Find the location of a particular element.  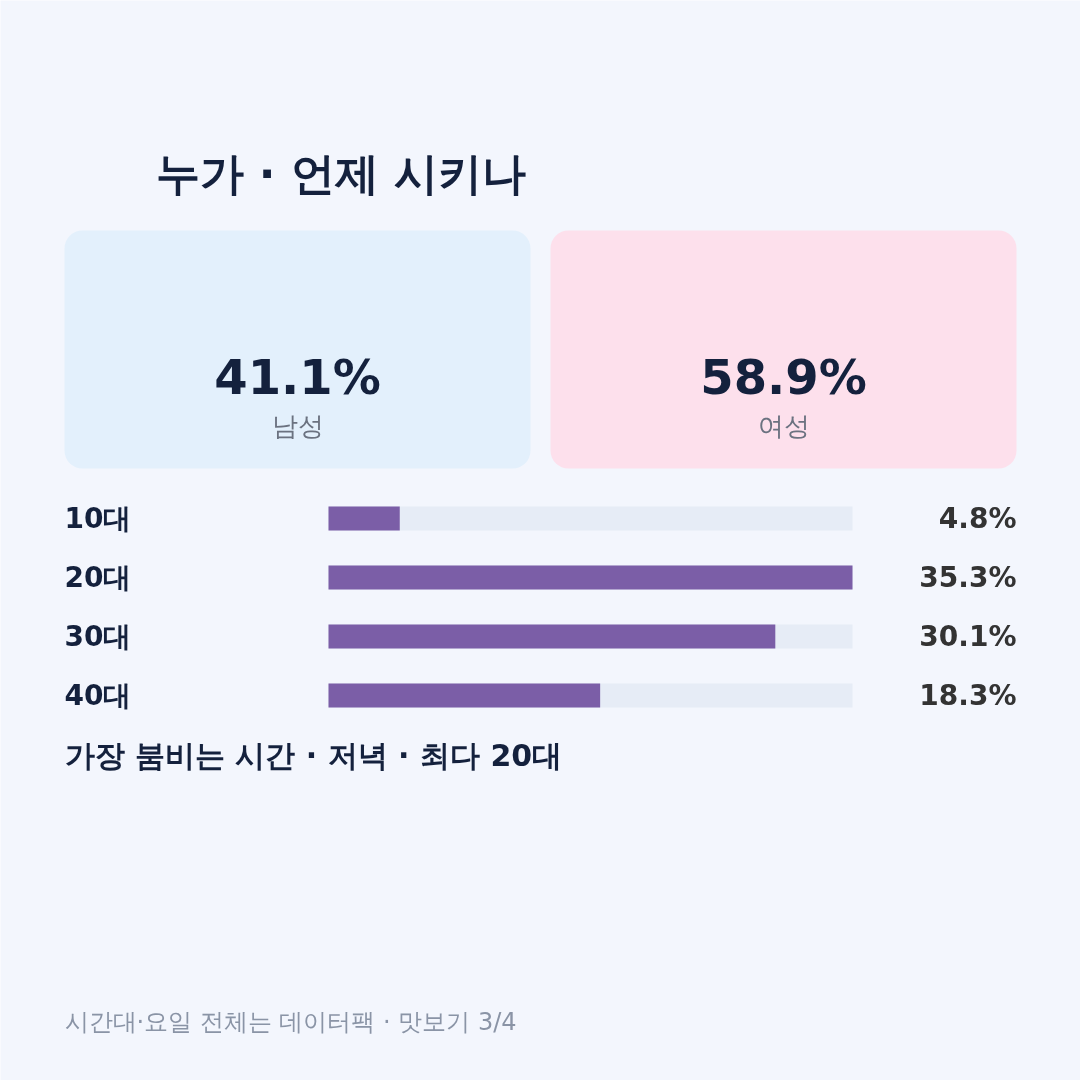

data-label: 4.8% is located at coordinates (977, 518).